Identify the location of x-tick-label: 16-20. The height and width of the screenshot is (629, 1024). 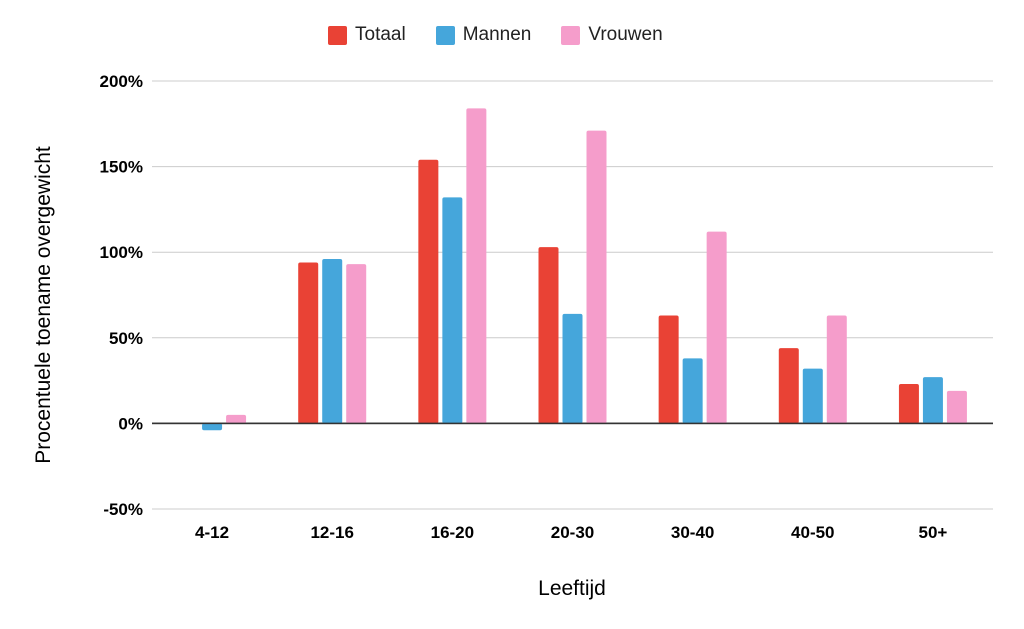
(452, 532).